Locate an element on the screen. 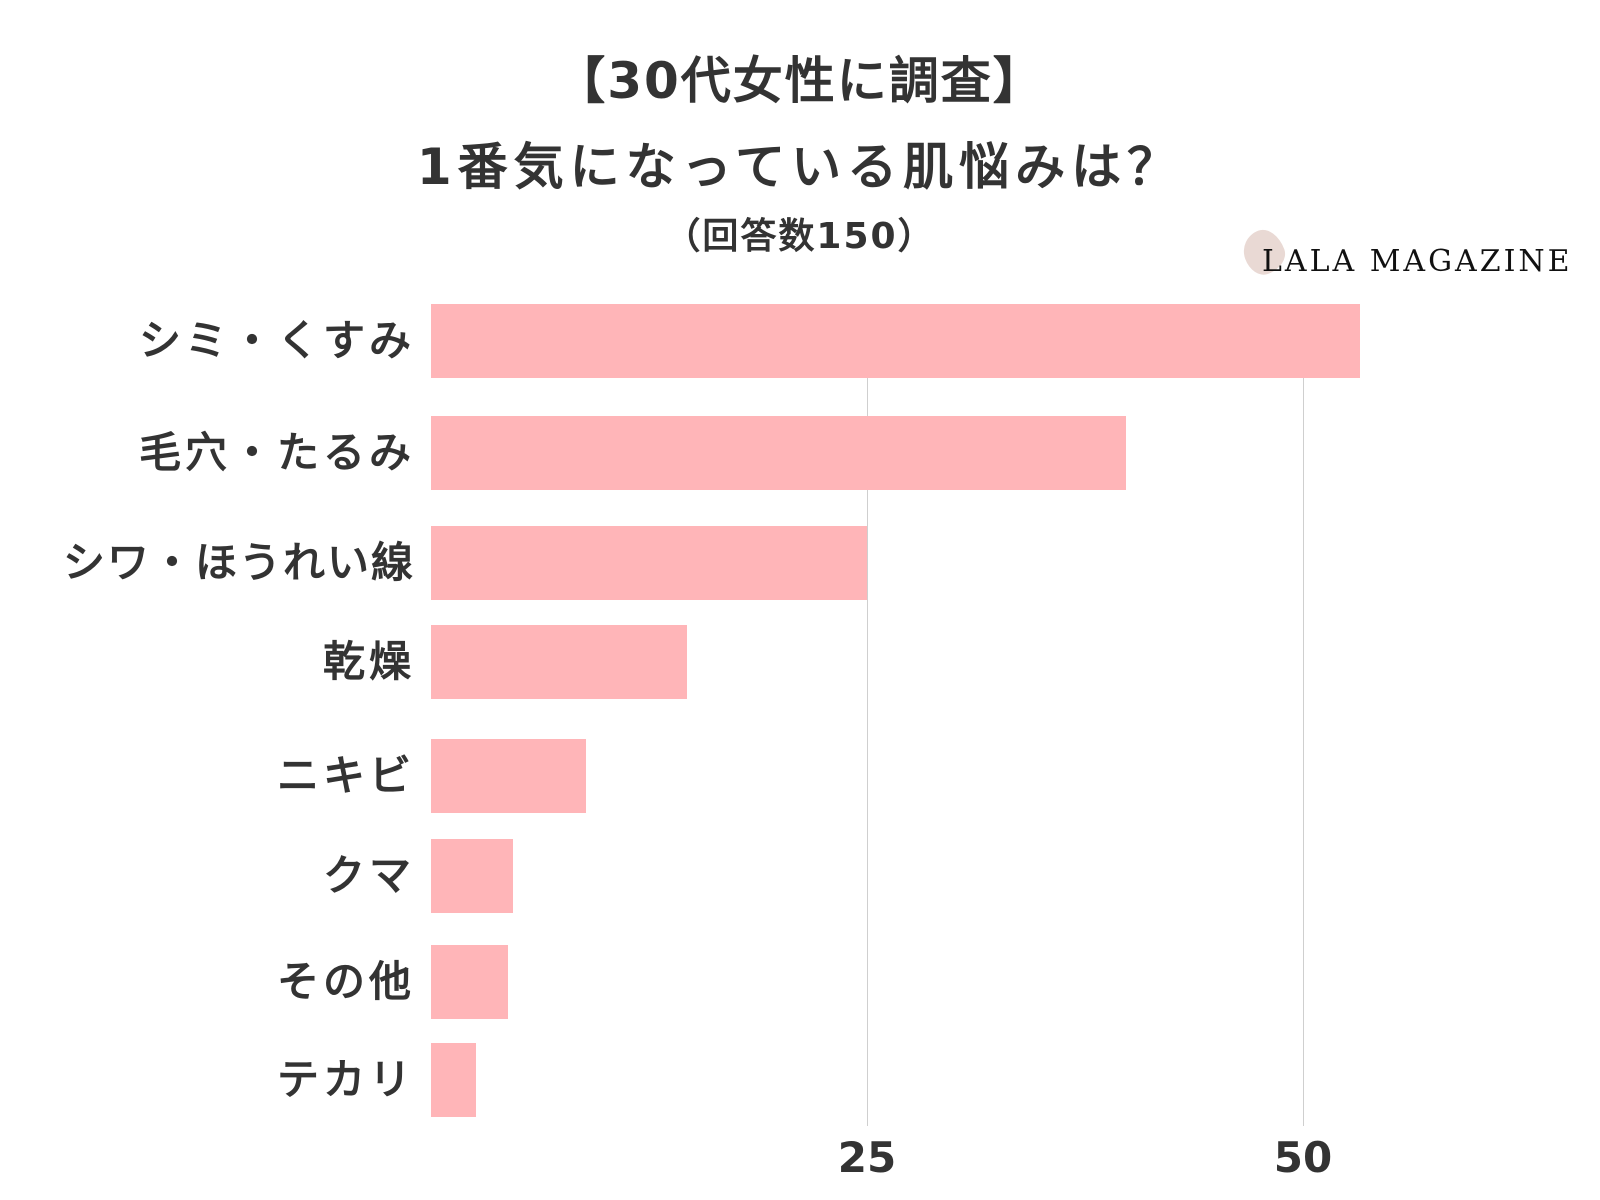  chart-title-line1: 【30代女性に調査】 is located at coordinates (800, 81).